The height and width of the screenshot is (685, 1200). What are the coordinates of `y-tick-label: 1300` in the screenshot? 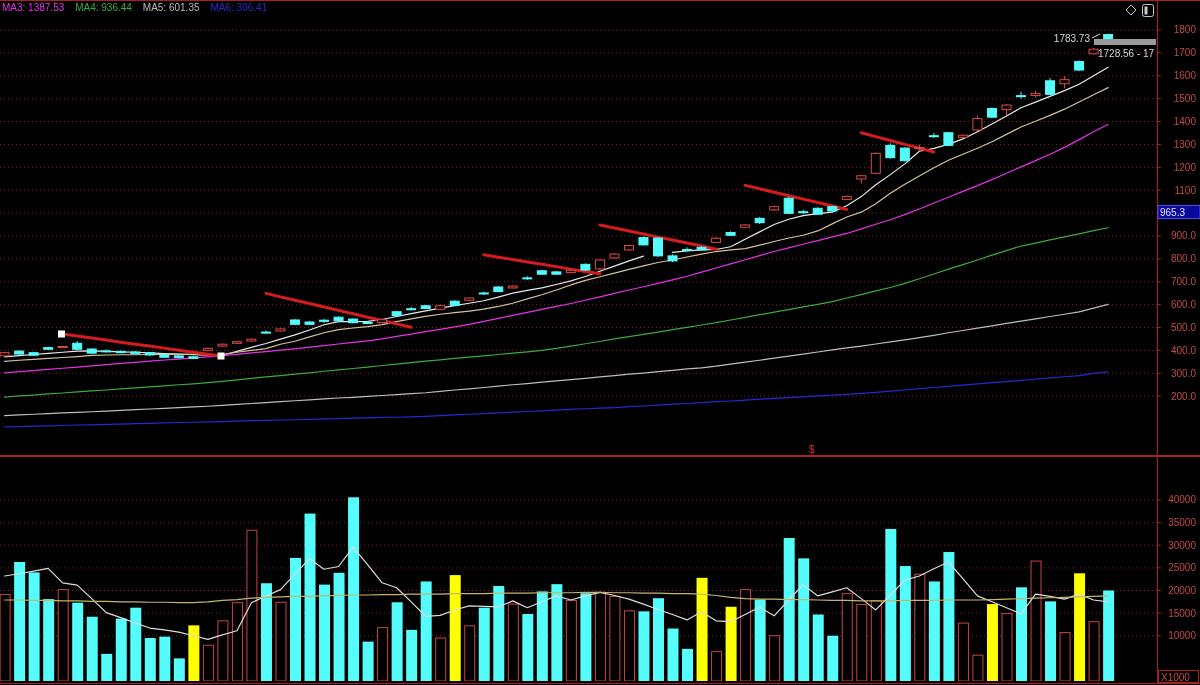 It's located at (1185, 144).